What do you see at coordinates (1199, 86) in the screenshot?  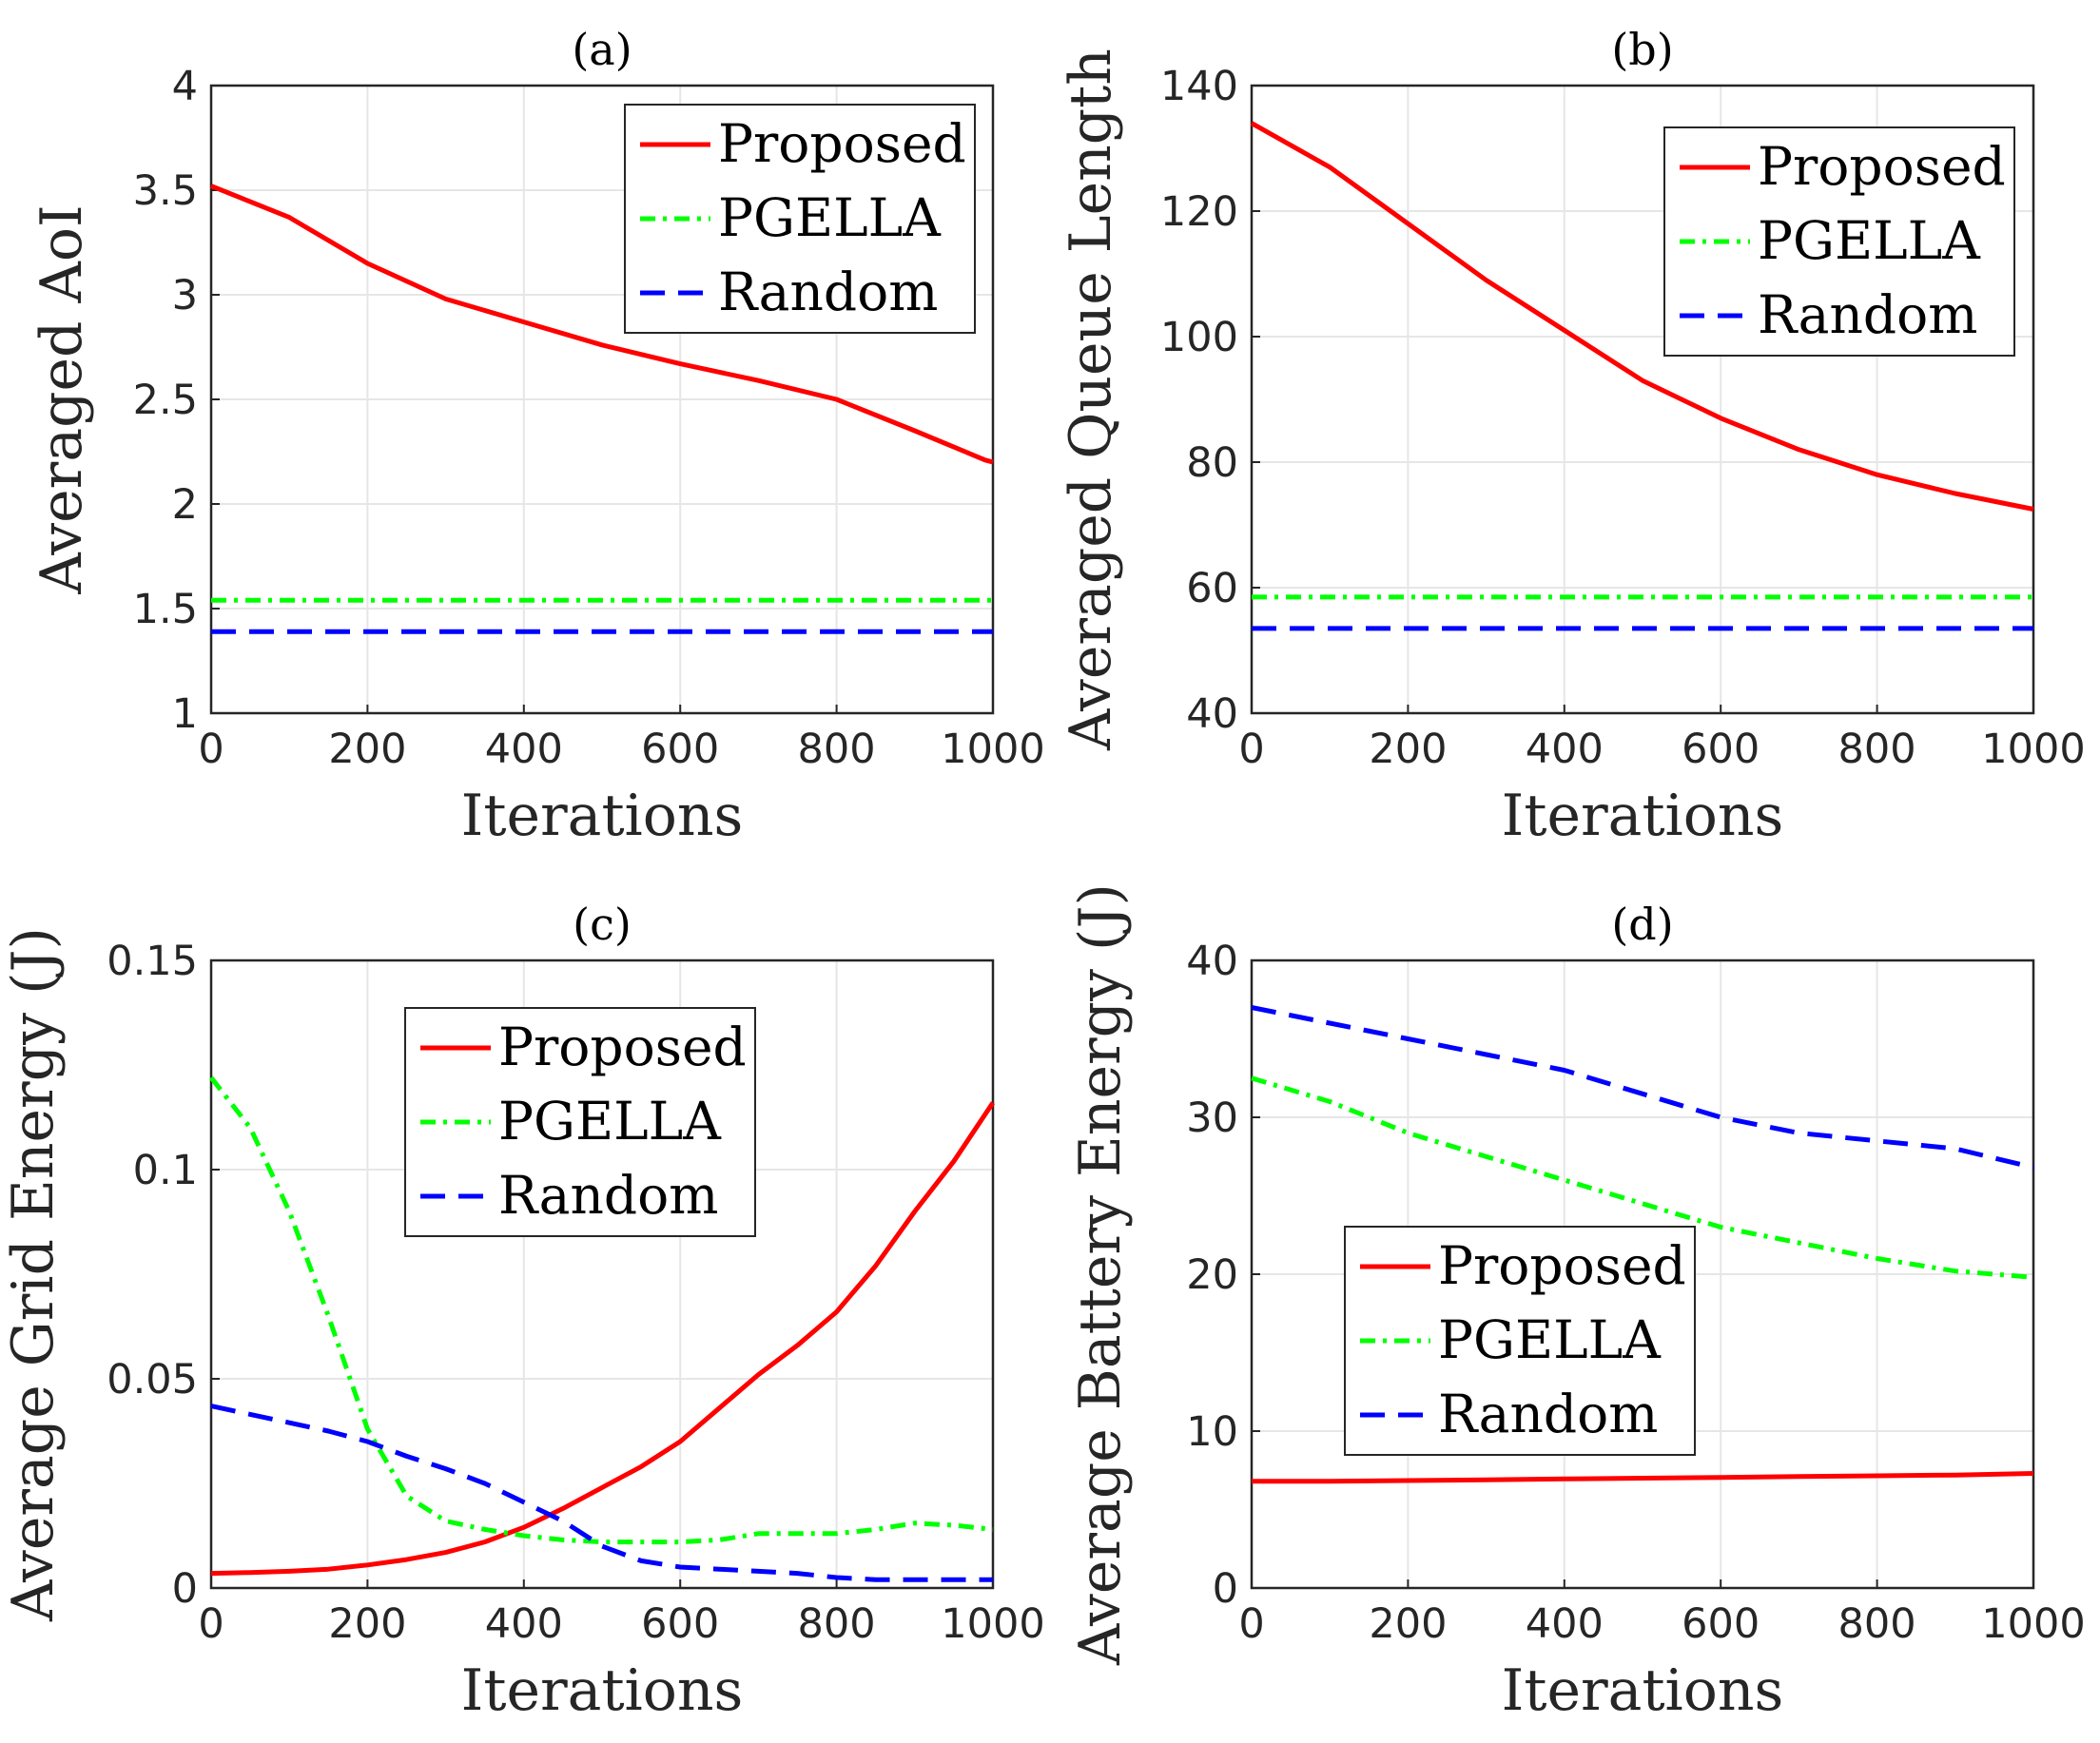 I see `y-tick-label: 140` at bounding box center [1199, 86].